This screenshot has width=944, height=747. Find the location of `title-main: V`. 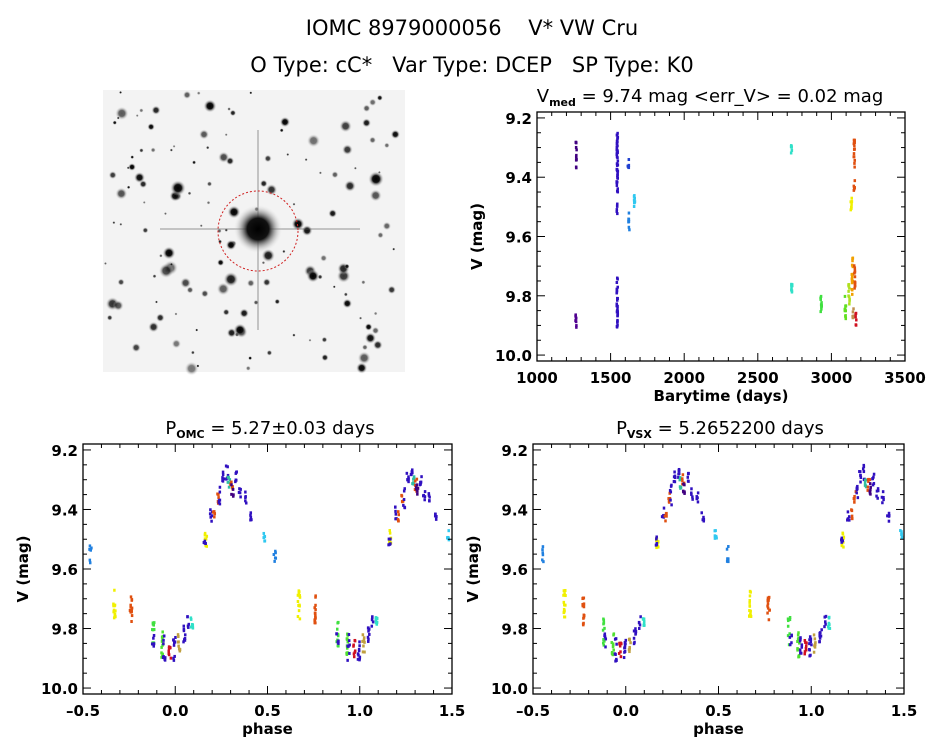

title-main: V is located at coordinates (543, 96).